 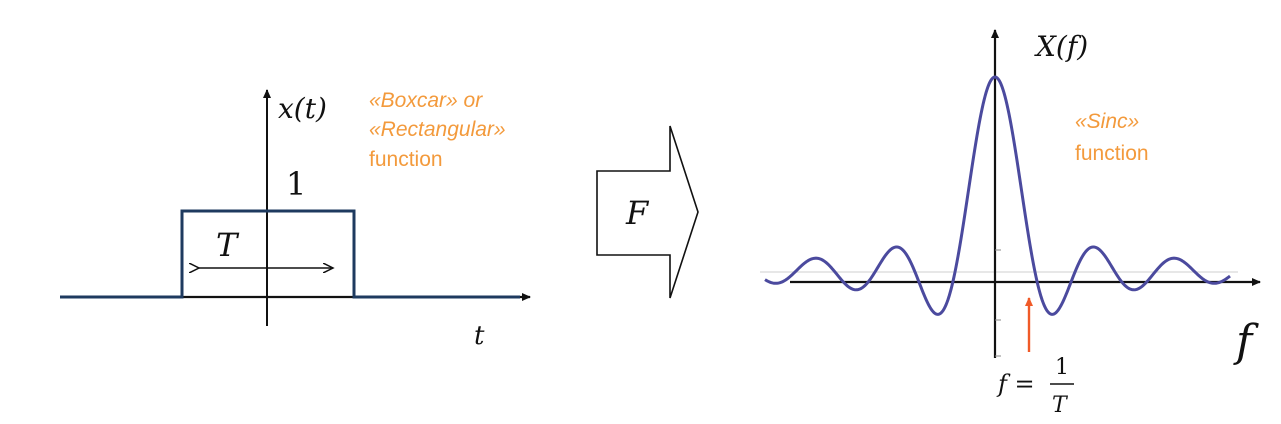 I want to click on transform-label: F, so click(x=637, y=213).